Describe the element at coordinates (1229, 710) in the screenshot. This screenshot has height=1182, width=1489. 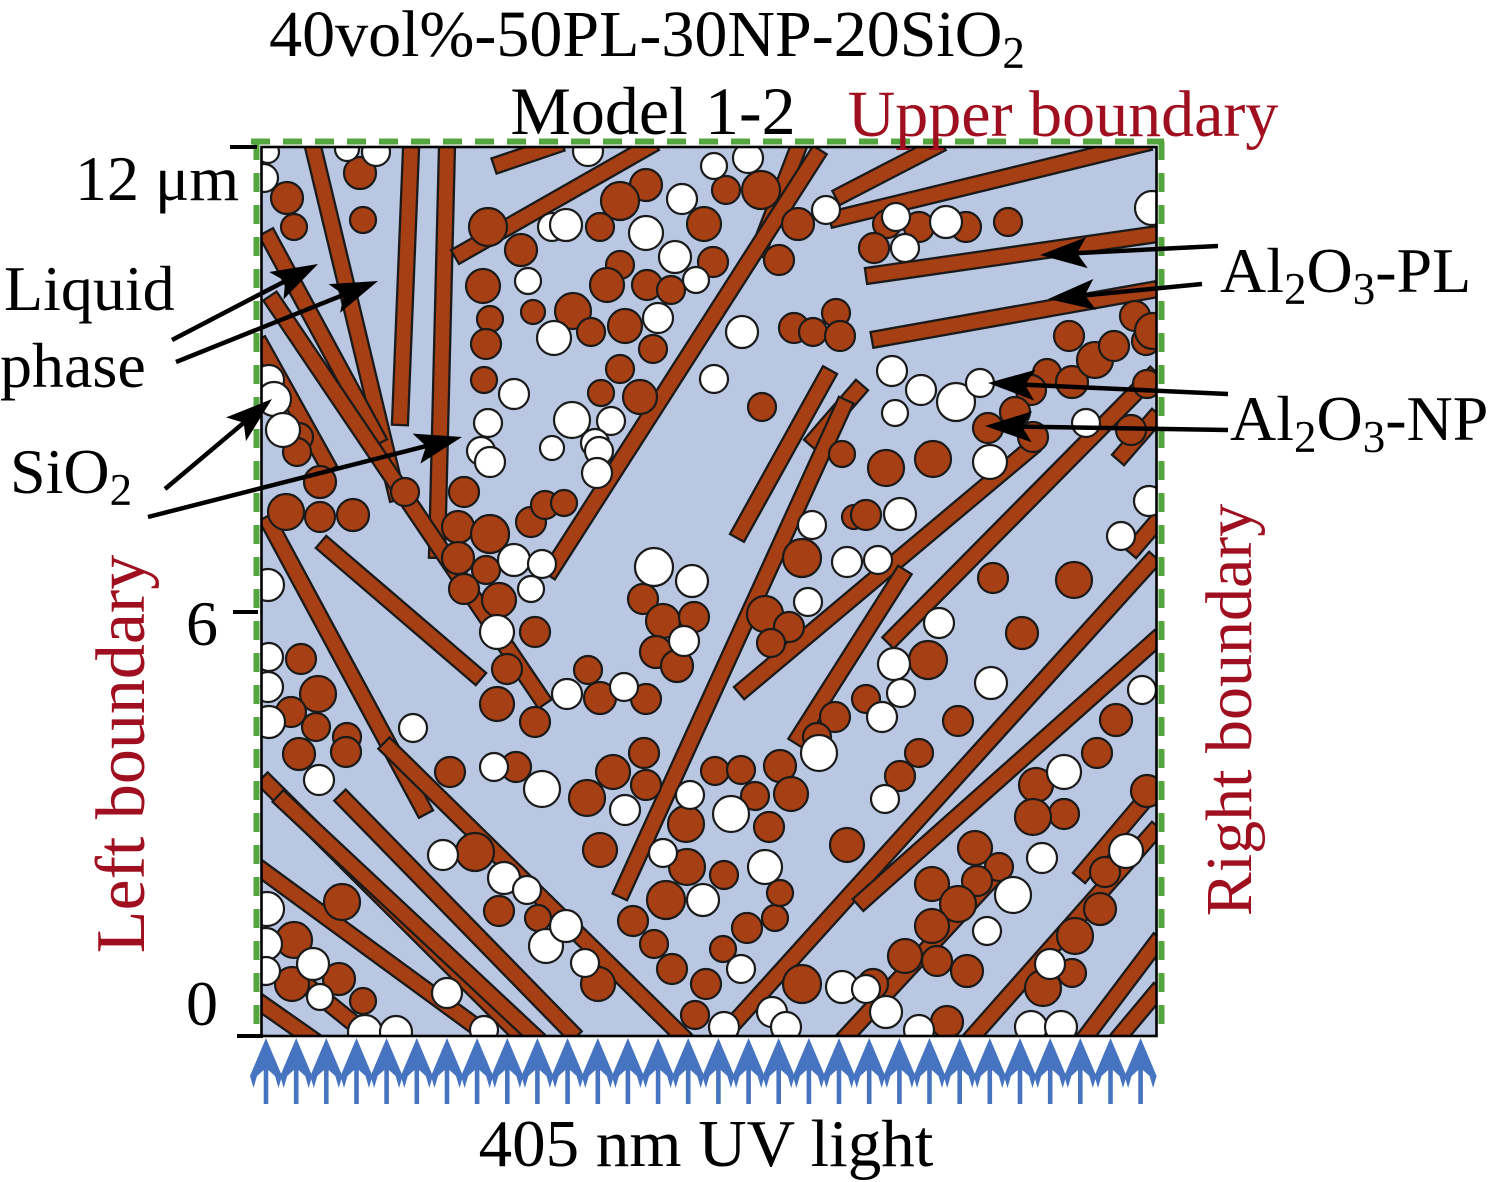
I see `svg-text: Right boundary` at that location.